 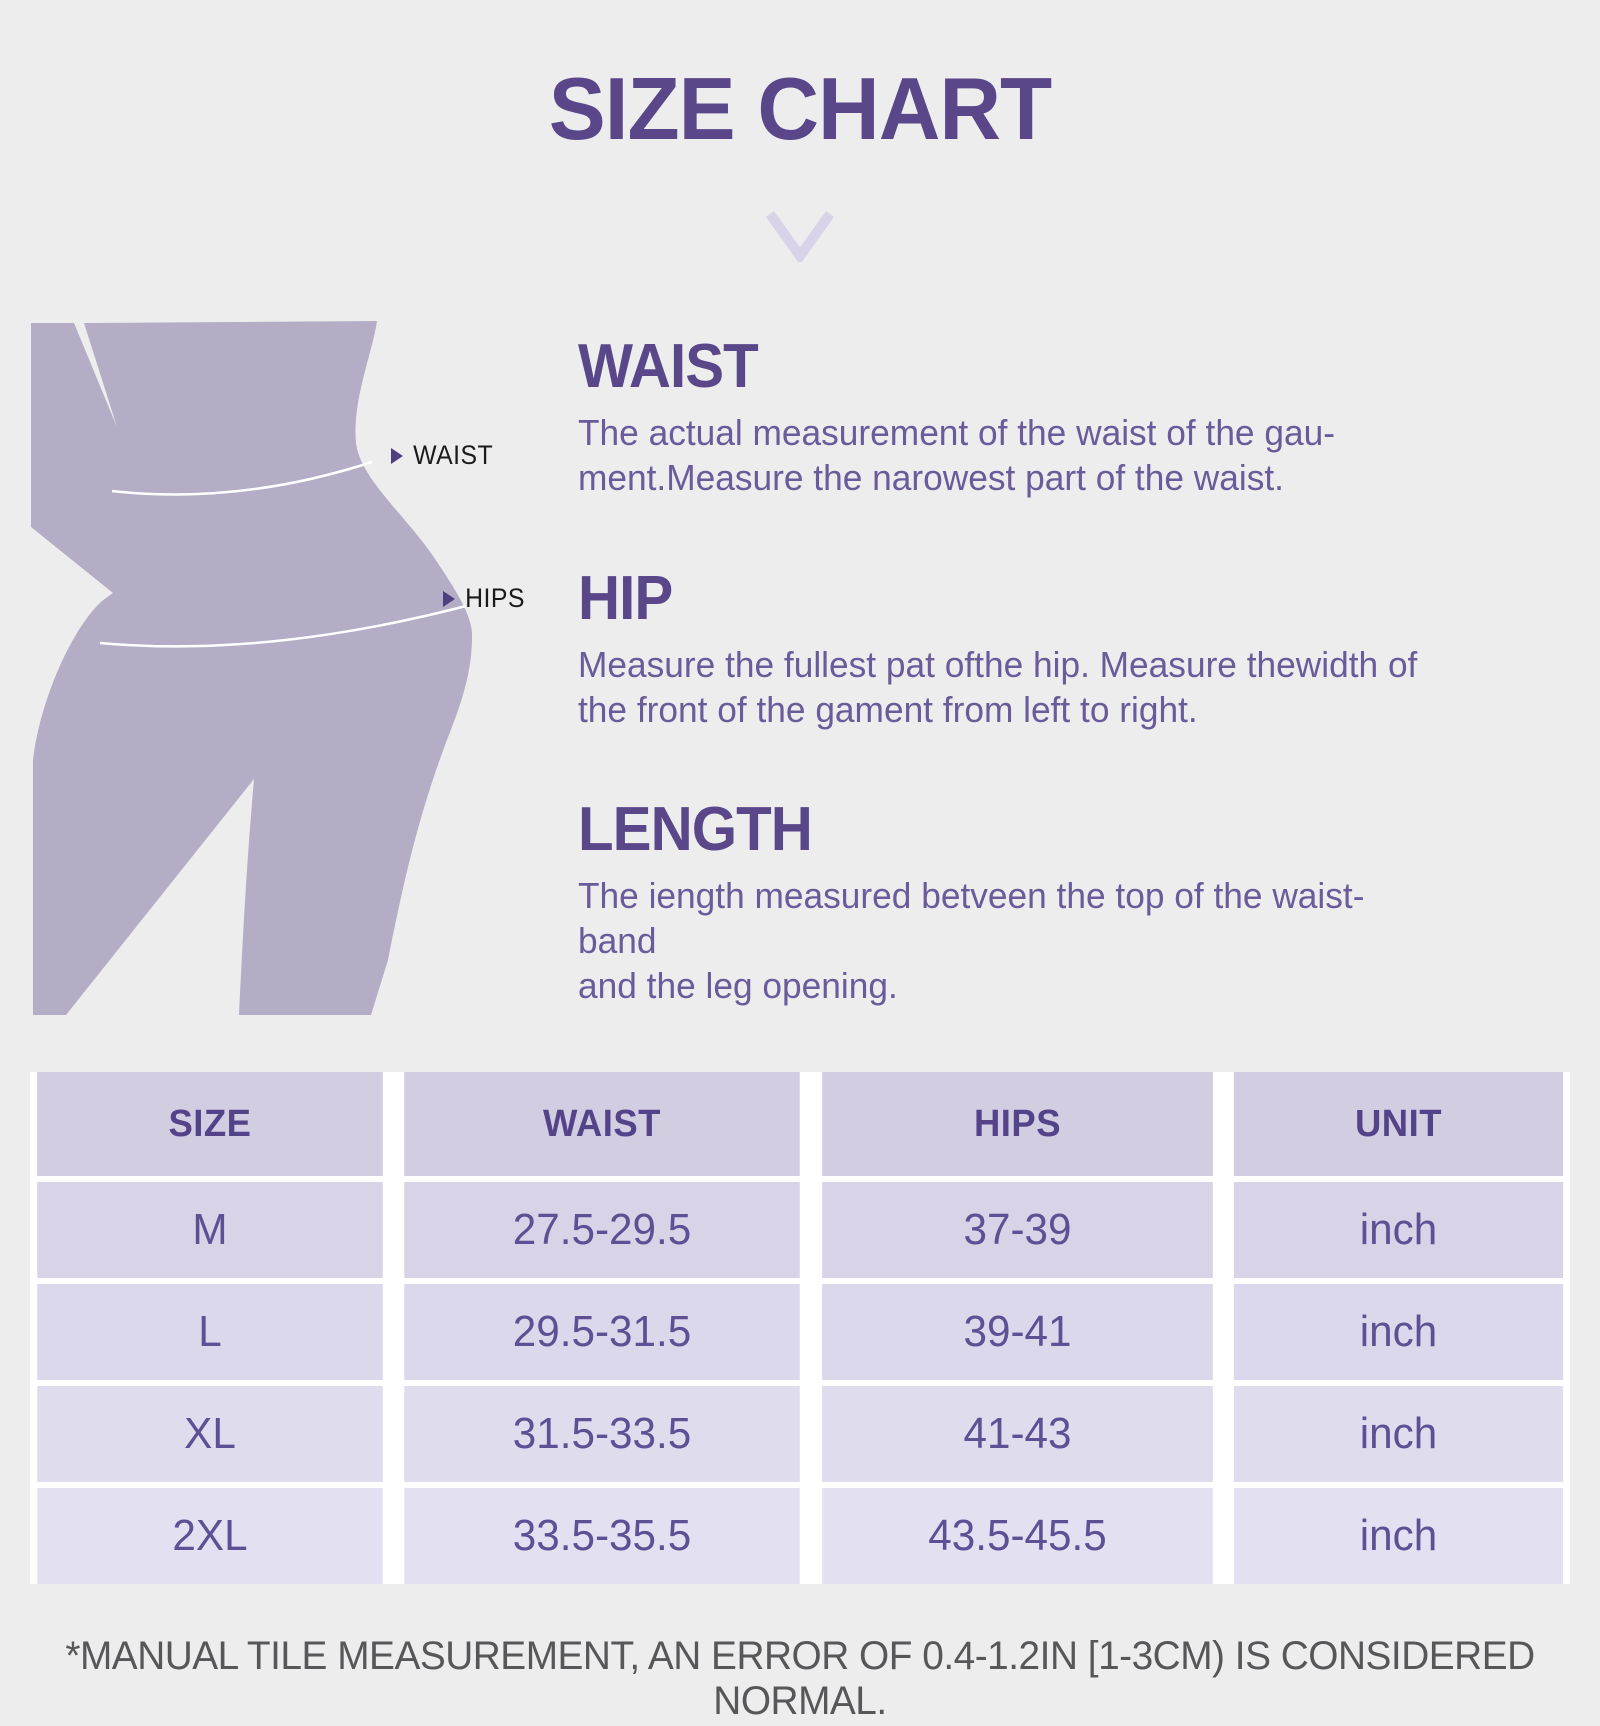 What do you see at coordinates (495, 598) in the screenshot?
I see `figure-hips-label-text: HIPS` at bounding box center [495, 598].